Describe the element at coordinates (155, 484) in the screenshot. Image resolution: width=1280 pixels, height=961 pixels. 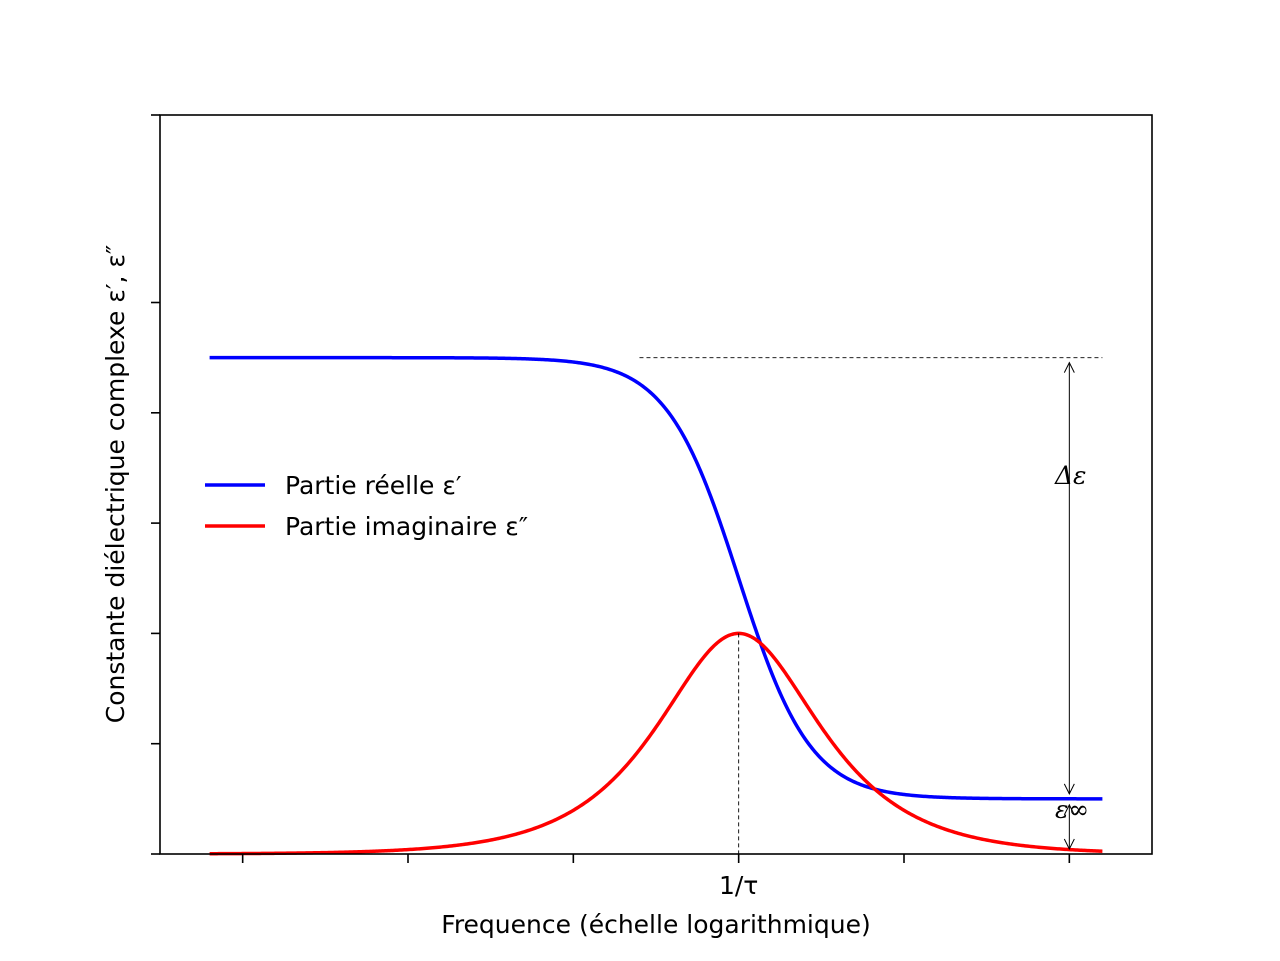
I see `y-ticks` at that location.